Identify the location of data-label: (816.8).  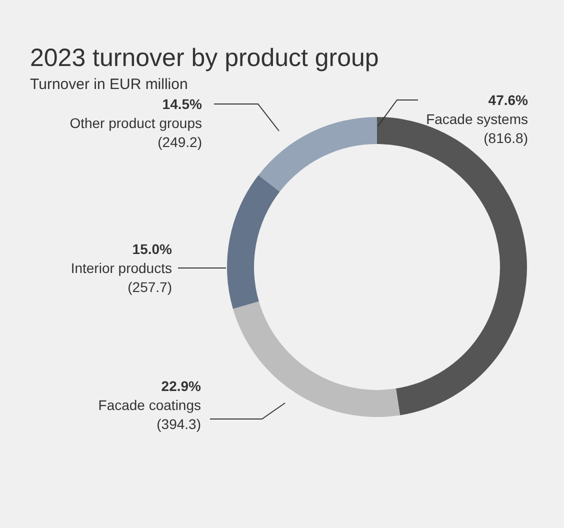
(506, 138).